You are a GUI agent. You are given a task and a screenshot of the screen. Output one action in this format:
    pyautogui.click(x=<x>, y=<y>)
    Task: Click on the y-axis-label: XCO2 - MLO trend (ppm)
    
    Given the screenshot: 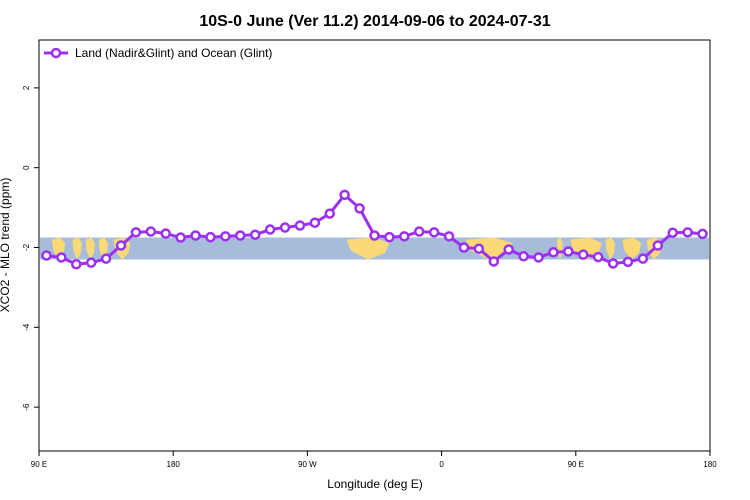 What is the action you would take?
    pyautogui.click(x=6, y=245)
    